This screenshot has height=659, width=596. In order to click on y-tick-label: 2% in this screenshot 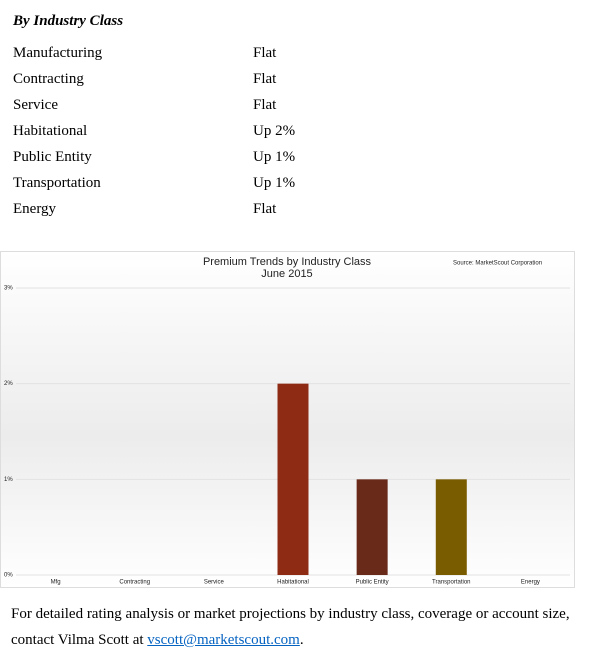, I will do `click(8, 384)`.